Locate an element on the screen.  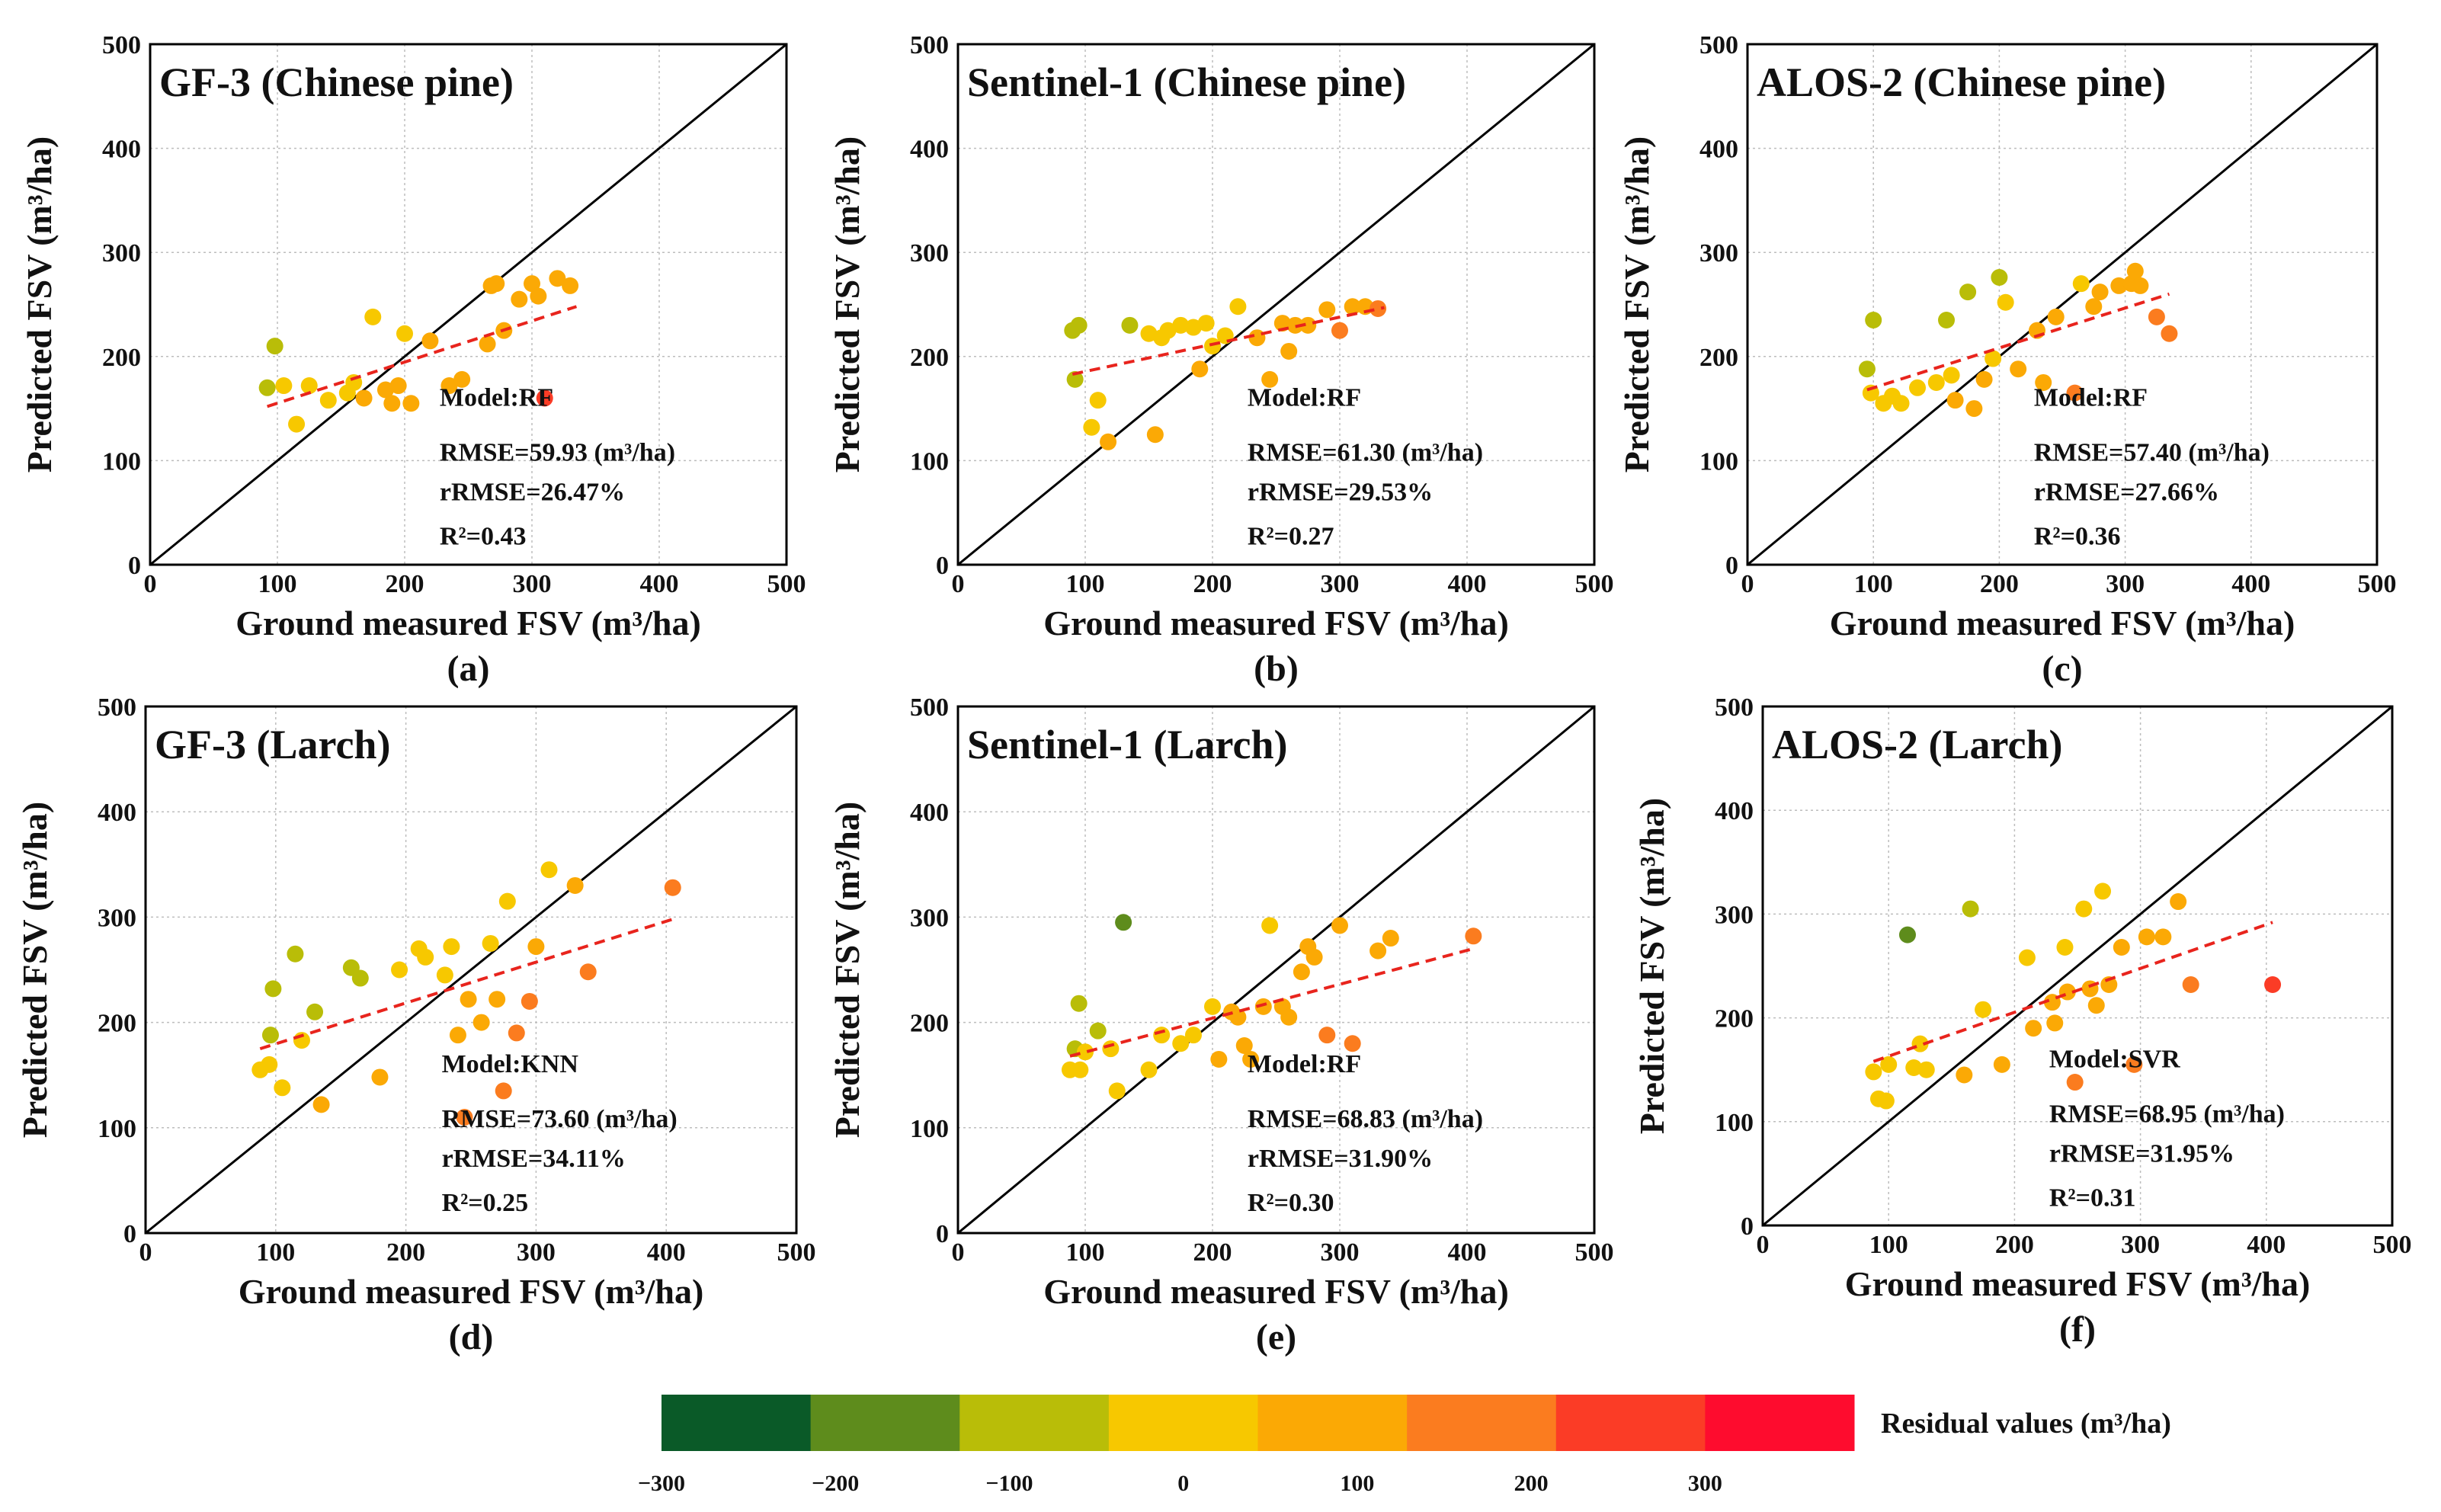
model-label: Model:RF is located at coordinates (496, 398).